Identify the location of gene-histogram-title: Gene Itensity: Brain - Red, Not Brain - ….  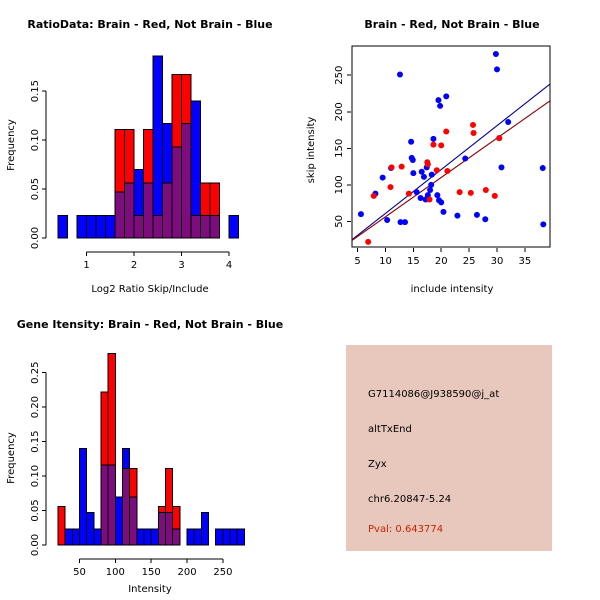
(150, 324).